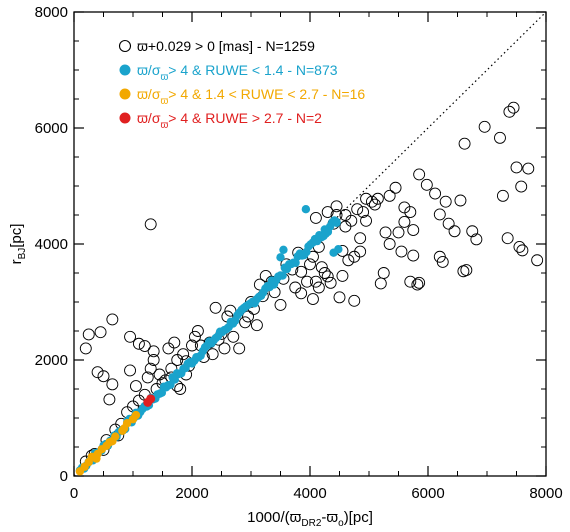  What do you see at coordinates (245, 118) in the screenshot?
I see `legend-text-3: > 4 & RUWE > 2.7 - N=2` at bounding box center [245, 118].